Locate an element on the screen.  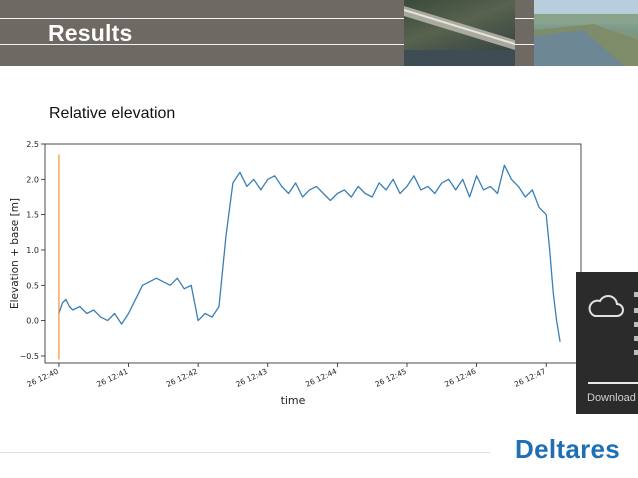
y-tick-label: 1.0 is located at coordinates (32, 250).